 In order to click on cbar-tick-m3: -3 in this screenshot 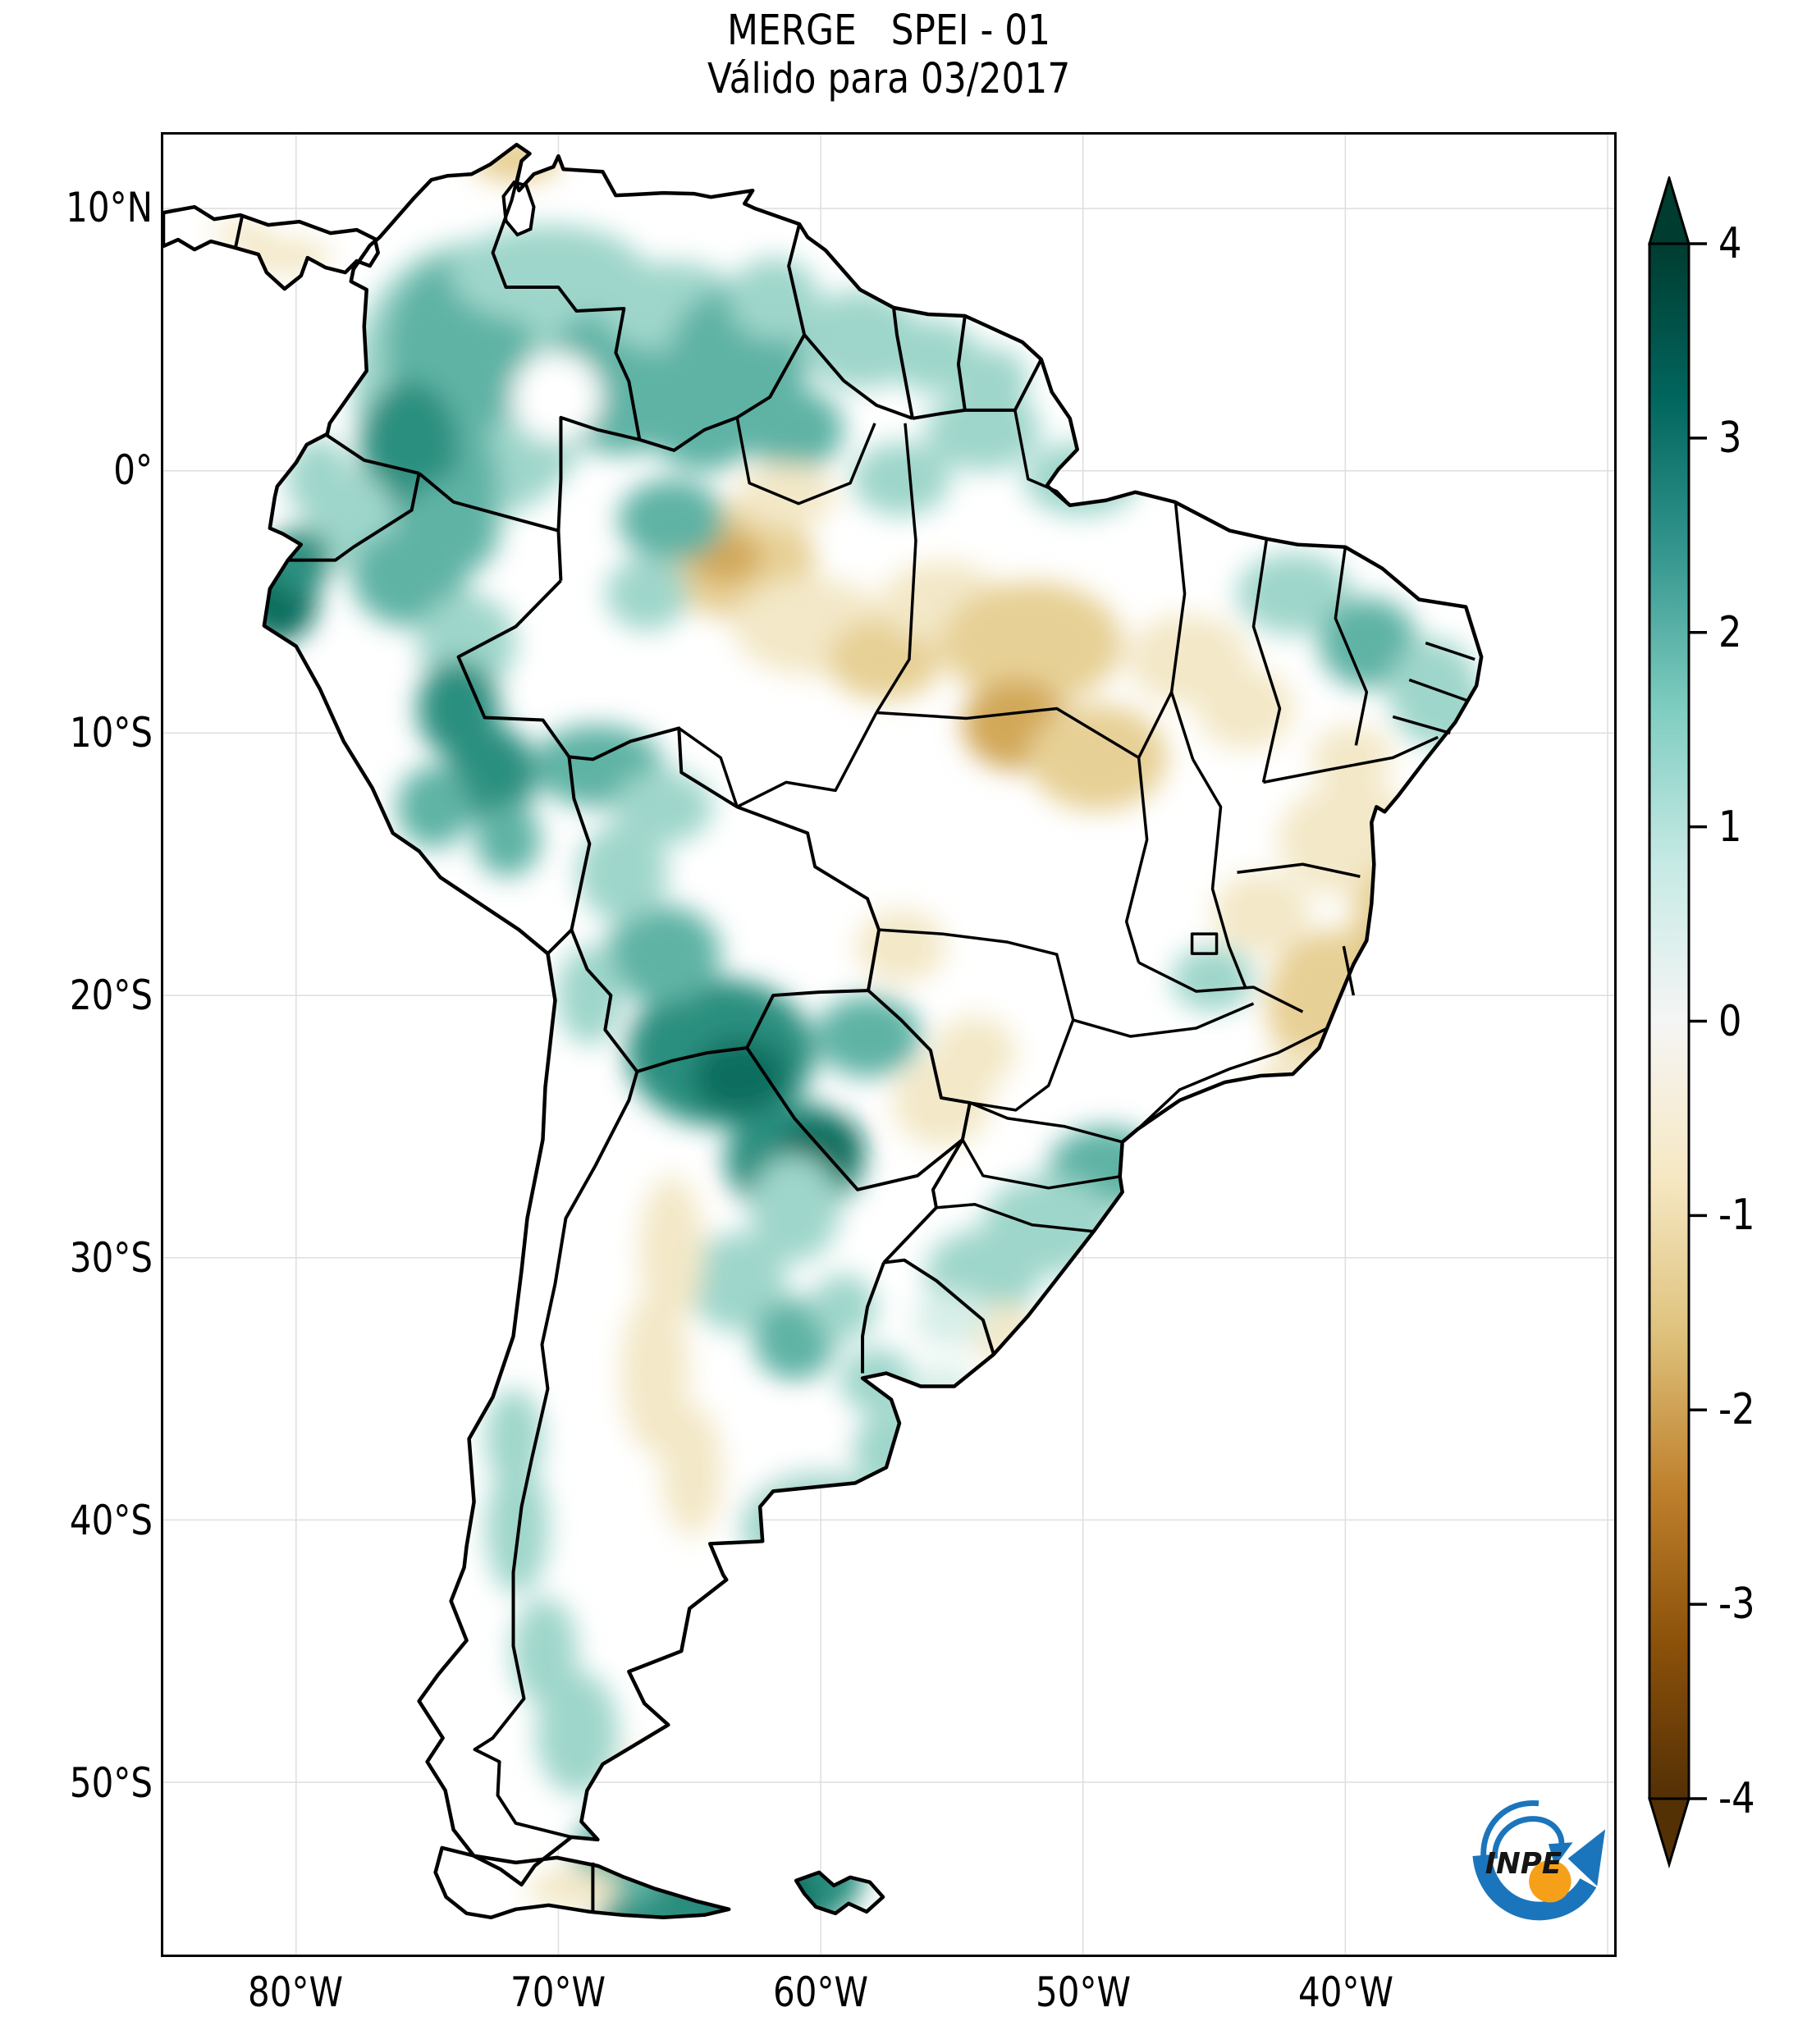, I will do `click(1736, 1604)`.